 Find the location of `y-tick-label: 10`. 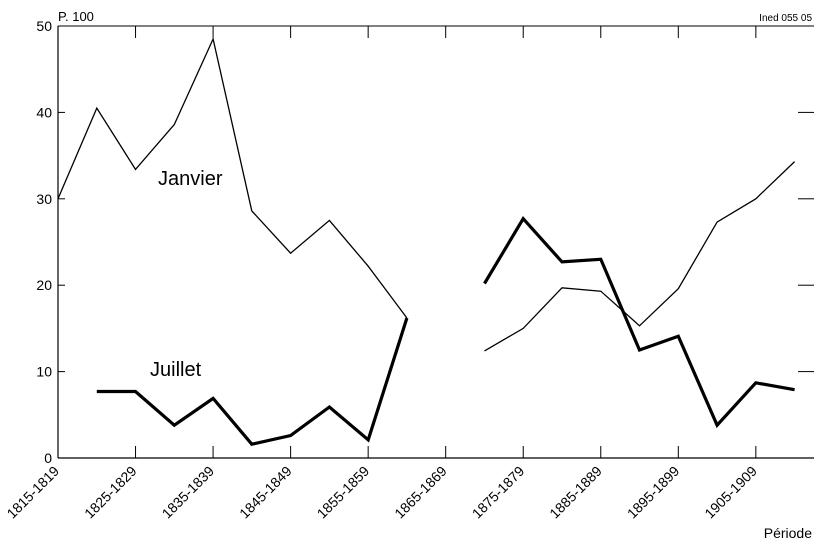

y-tick-label: 10 is located at coordinates (44, 372).